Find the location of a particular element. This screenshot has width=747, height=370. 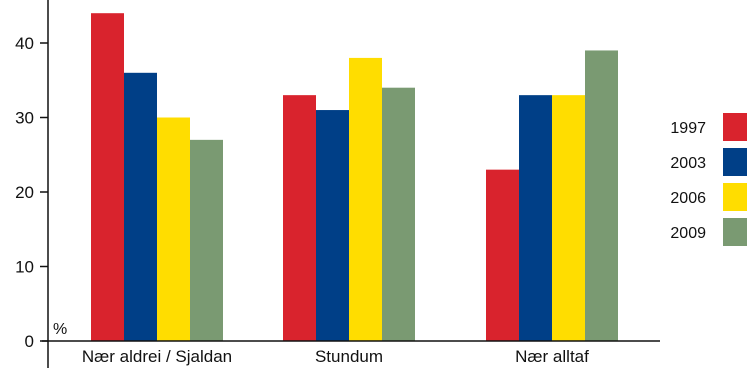

legend-label-1997: 1997 is located at coordinates (688, 128).